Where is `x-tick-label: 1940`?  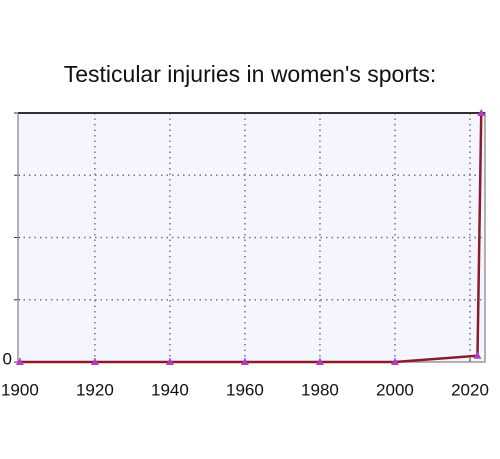 x-tick-label: 1940 is located at coordinates (170, 389).